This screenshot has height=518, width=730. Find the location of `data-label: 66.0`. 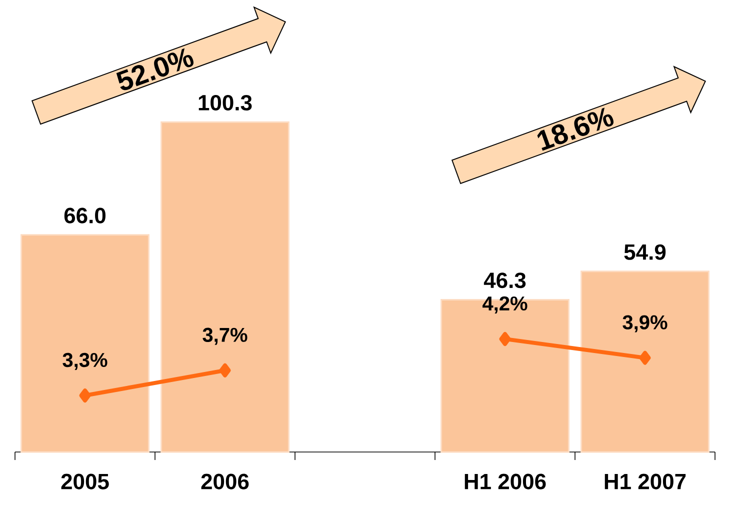

data-label: 66.0 is located at coordinates (85, 216).